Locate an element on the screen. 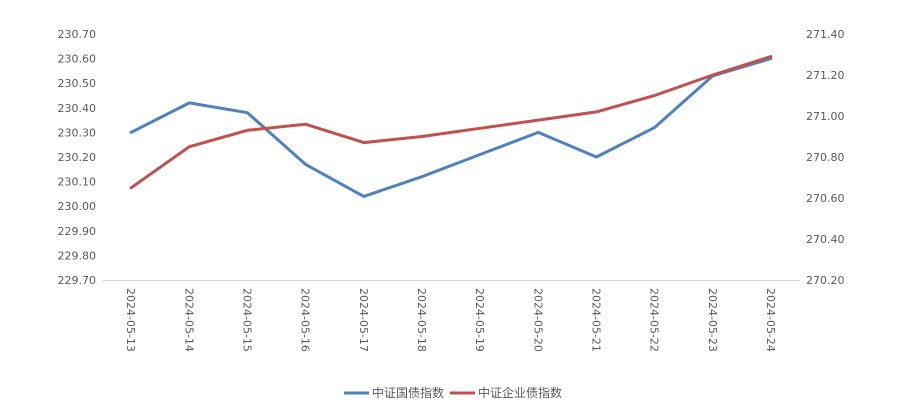 The height and width of the screenshot is (413, 907). legend: 中证国债指数 中证企业债指数 is located at coordinates (453, 392).